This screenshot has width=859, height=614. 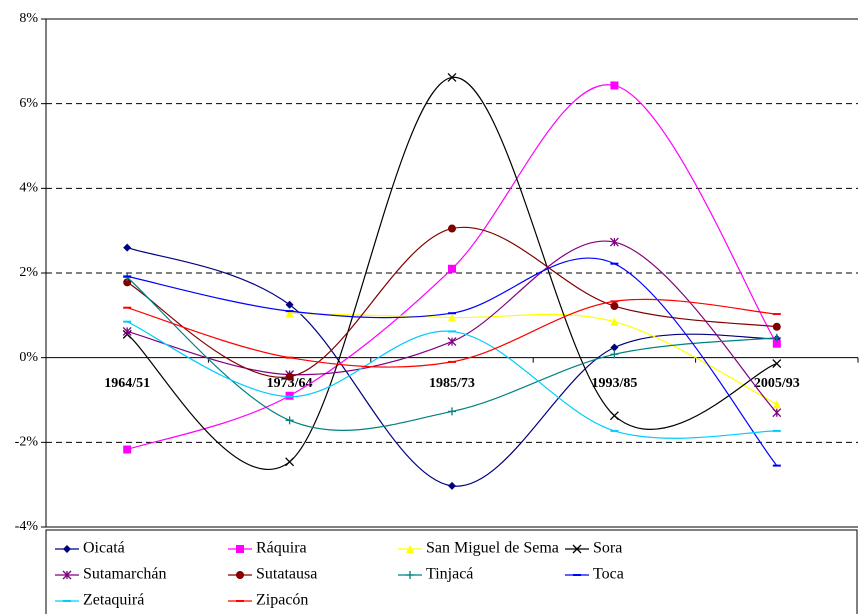 I want to click on legend-label: Toca, so click(x=608, y=574).